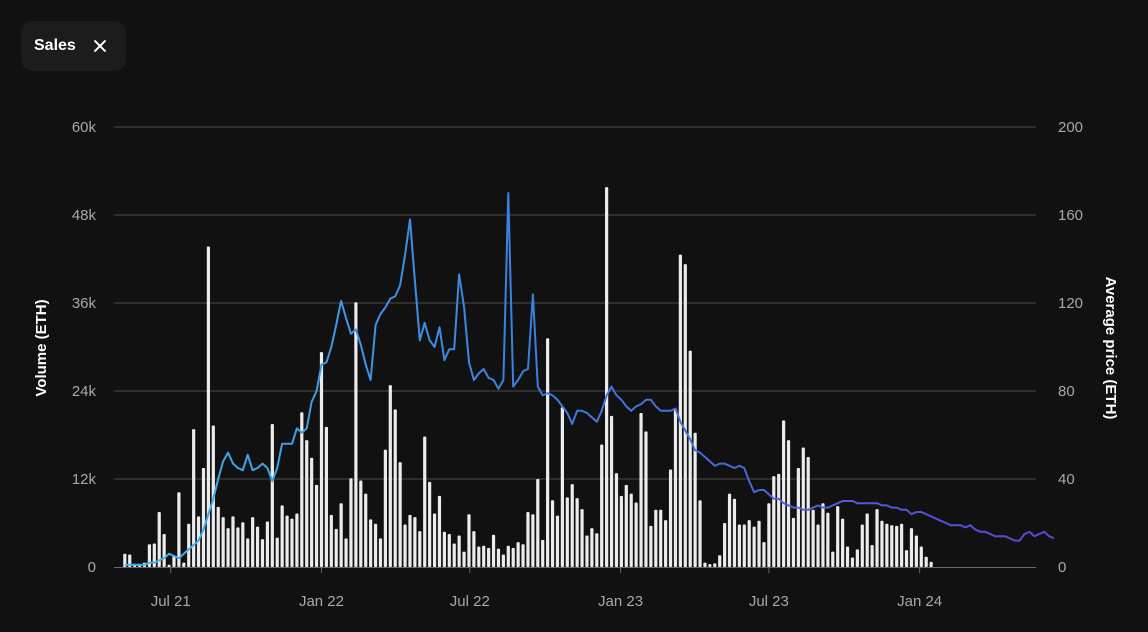  I want to click on right-tick-label: 160, so click(1070, 215).